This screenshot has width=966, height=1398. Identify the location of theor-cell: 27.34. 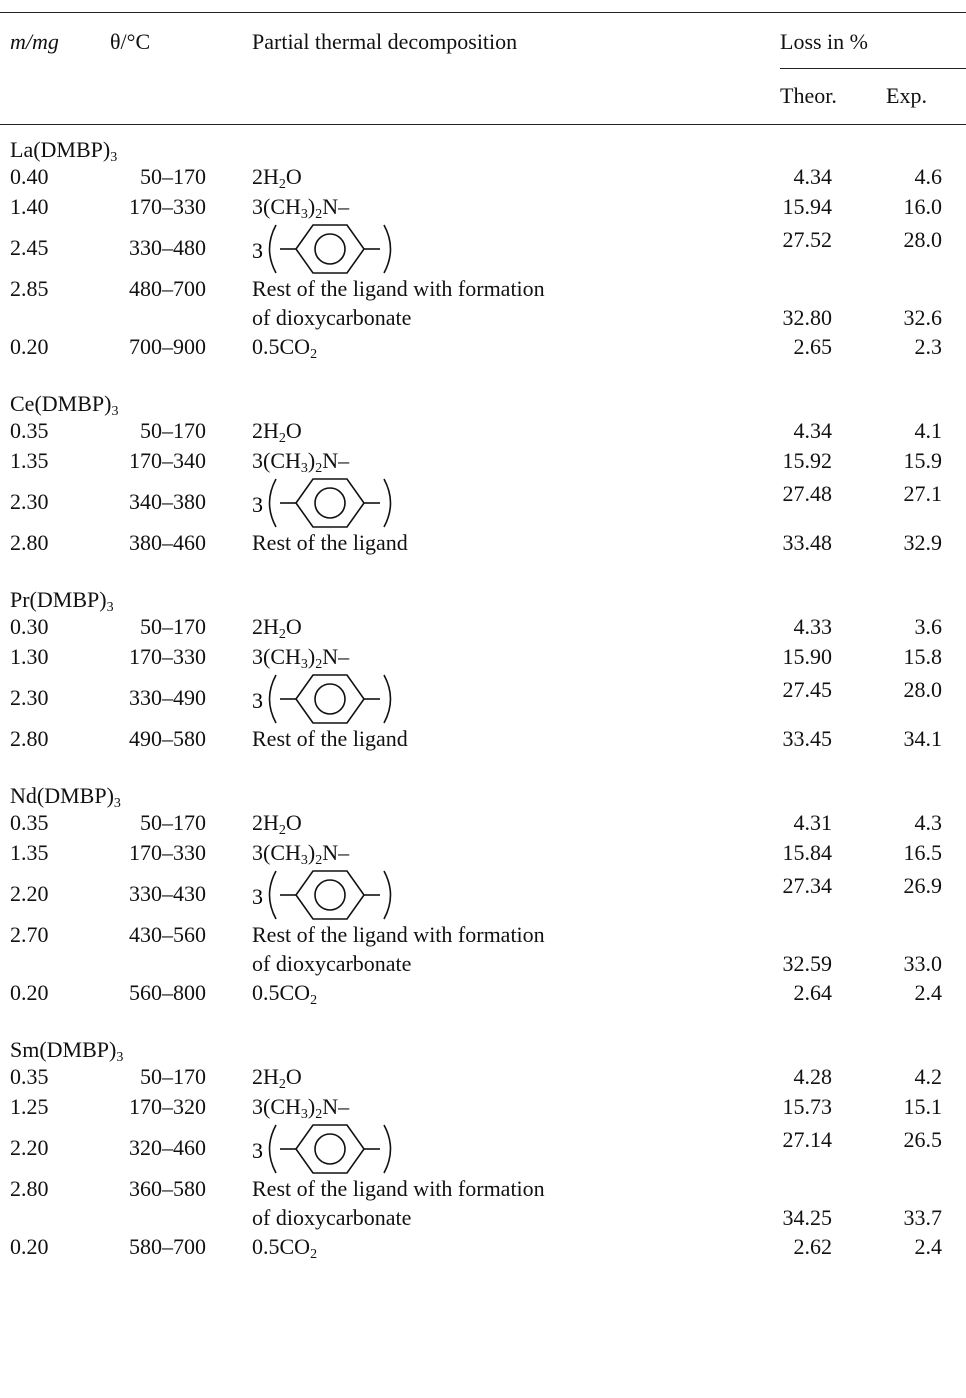
(807, 885).